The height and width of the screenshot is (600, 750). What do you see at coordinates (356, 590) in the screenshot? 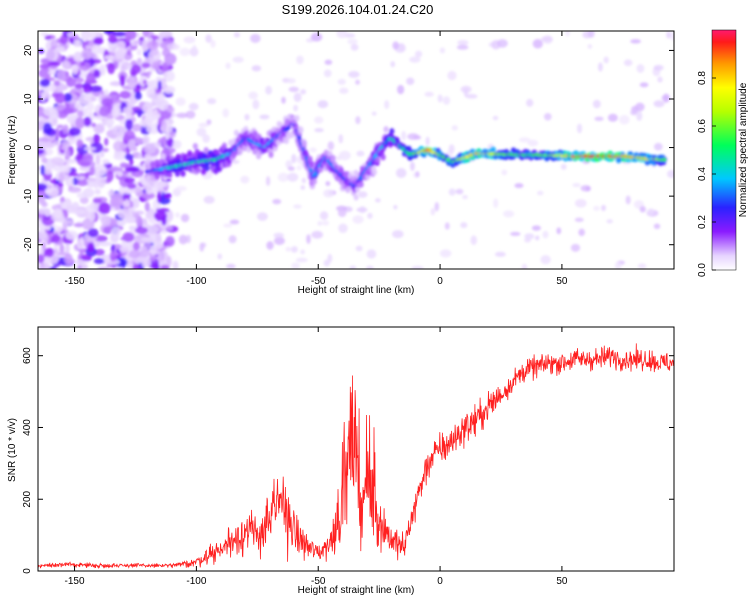
I see `bottom-x-axis-label: Height of straight line (km)` at bounding box center [356, 590].